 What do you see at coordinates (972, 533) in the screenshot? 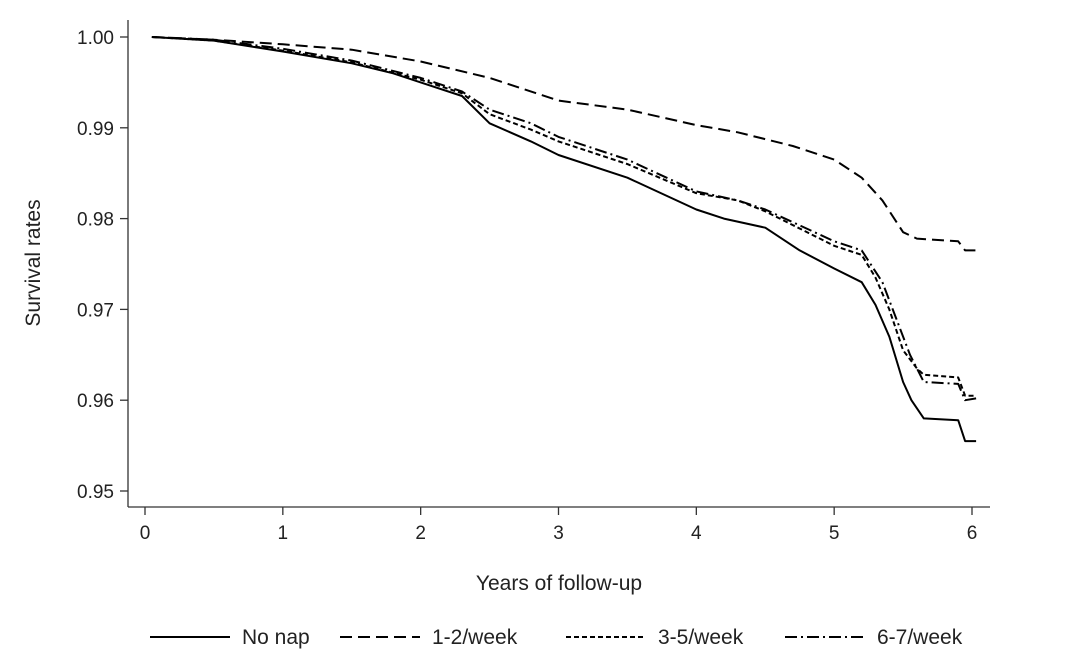
I see `x-tick-label: 6` at bounding box center [972, 533].